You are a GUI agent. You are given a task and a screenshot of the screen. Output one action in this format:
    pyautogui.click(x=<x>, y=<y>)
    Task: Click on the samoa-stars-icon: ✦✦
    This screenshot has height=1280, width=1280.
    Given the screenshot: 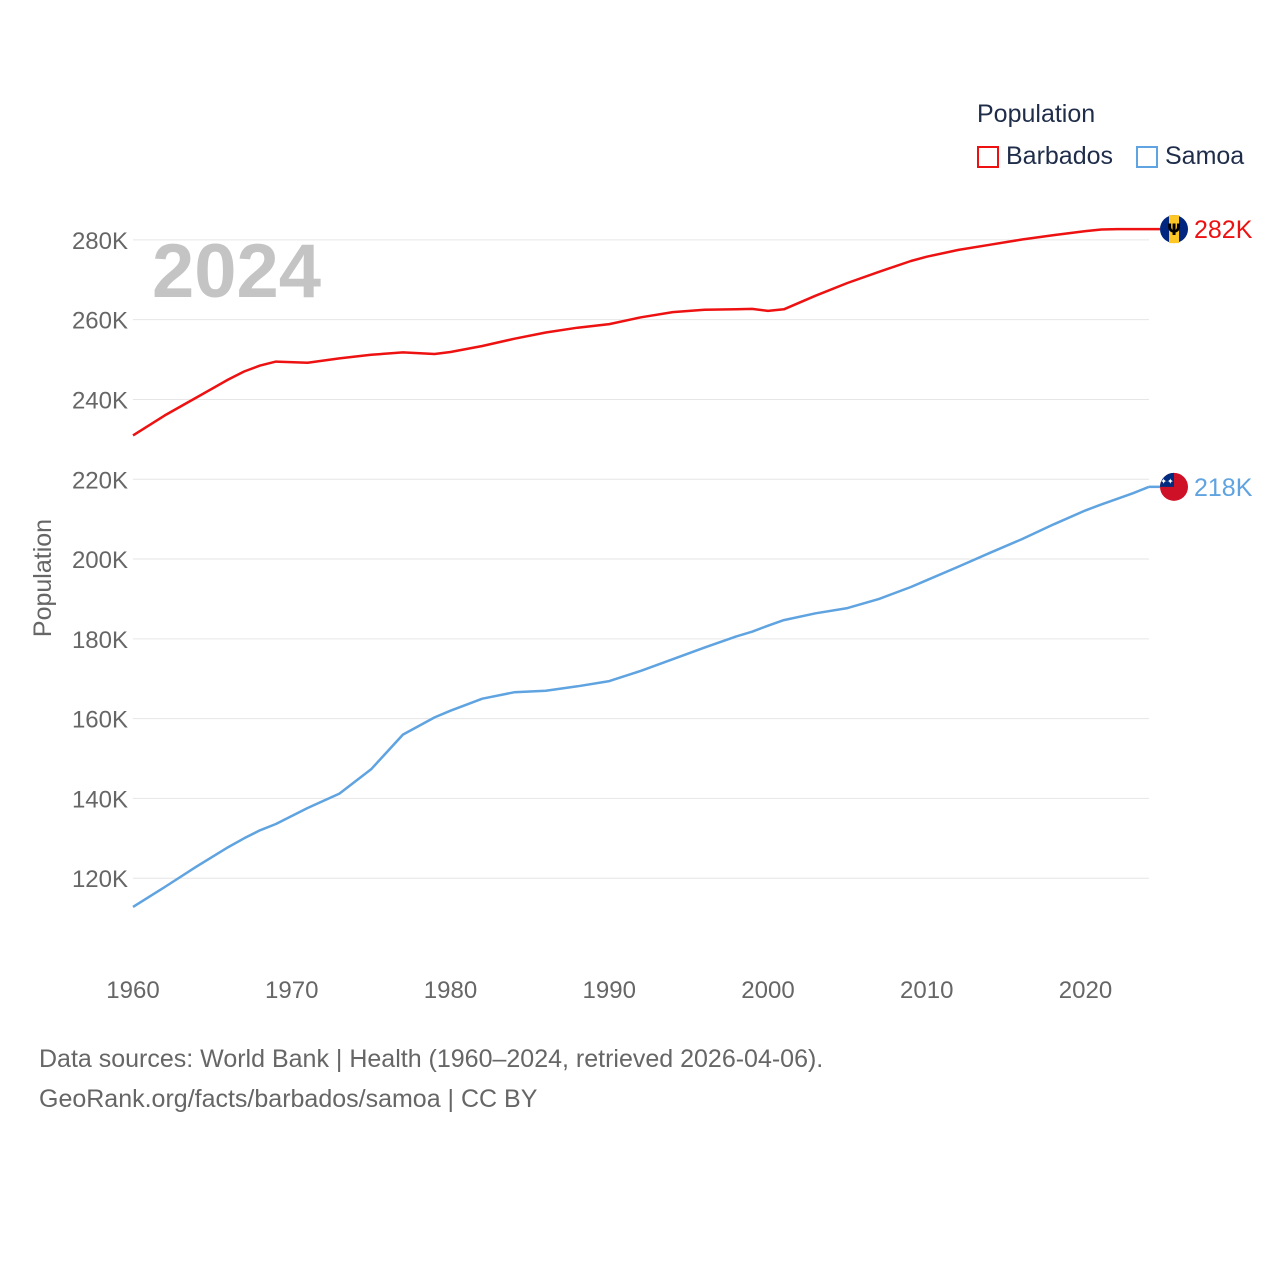 What is the action you would take?
    pyautogui.click(x=1167, y=481)
    